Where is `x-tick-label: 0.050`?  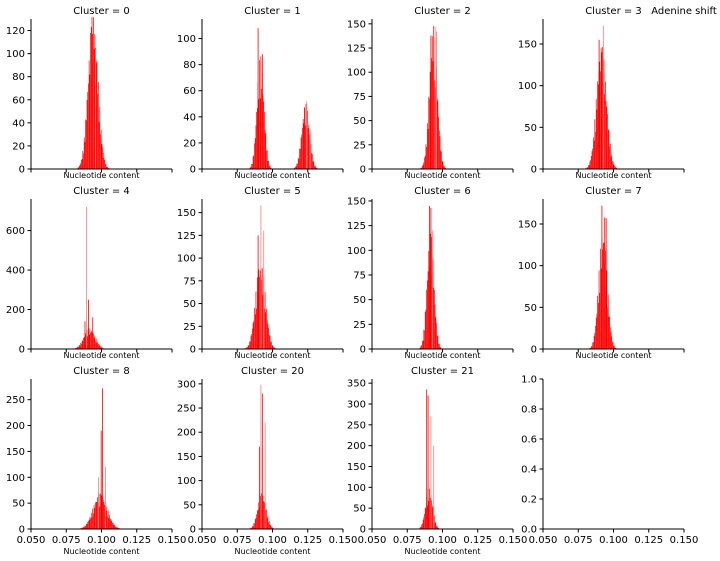
x-tick-label: 0.050 is located at coordinates (31, 540).